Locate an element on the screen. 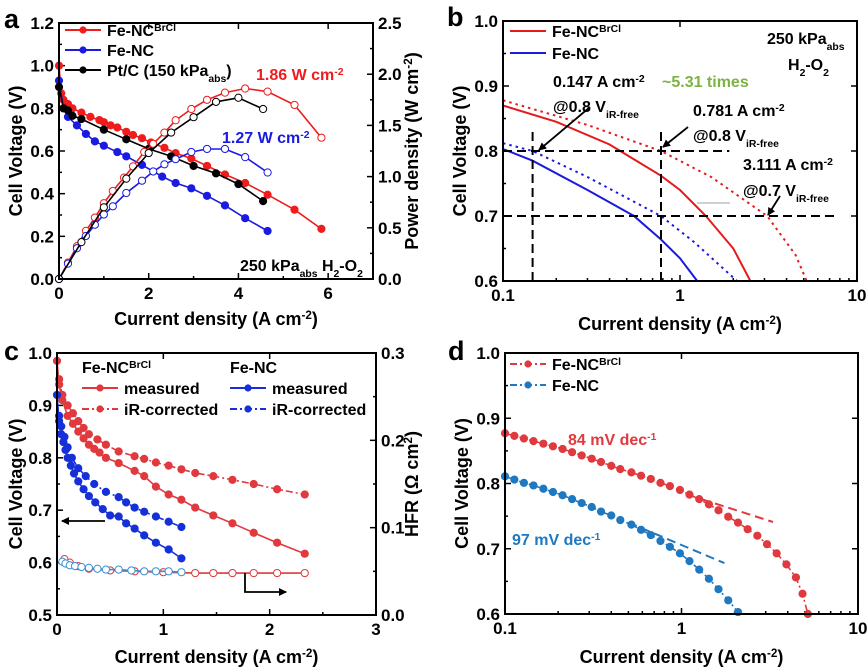  arrows is located at coordinates (659, 161).